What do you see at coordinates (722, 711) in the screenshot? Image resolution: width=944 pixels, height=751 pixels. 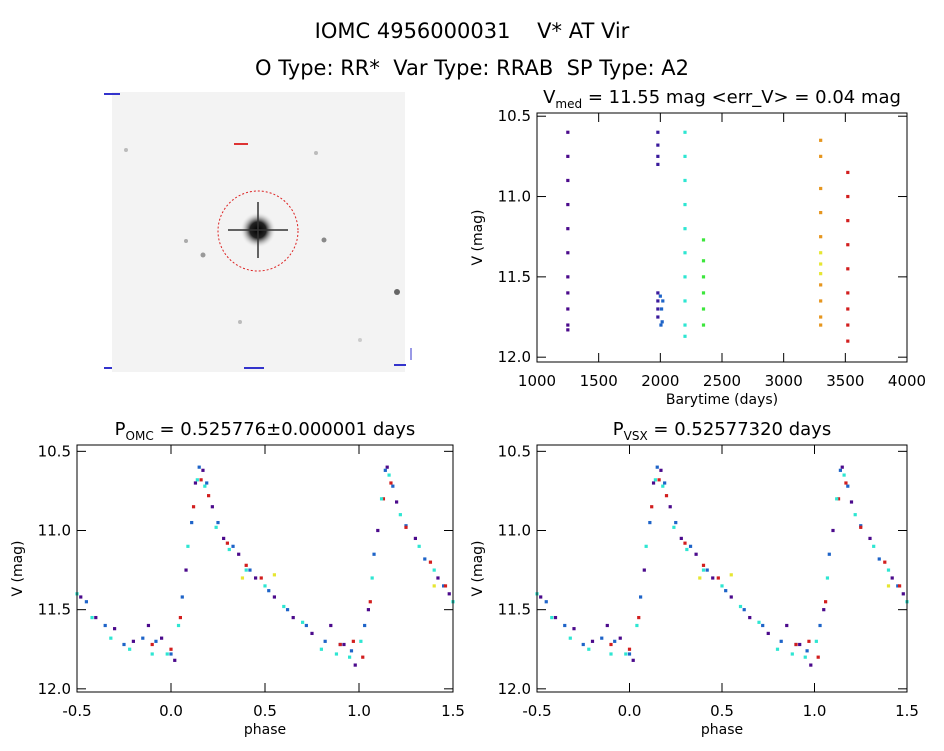 I see `x-tick-label: 0.5` at bounding box center [722, 711].